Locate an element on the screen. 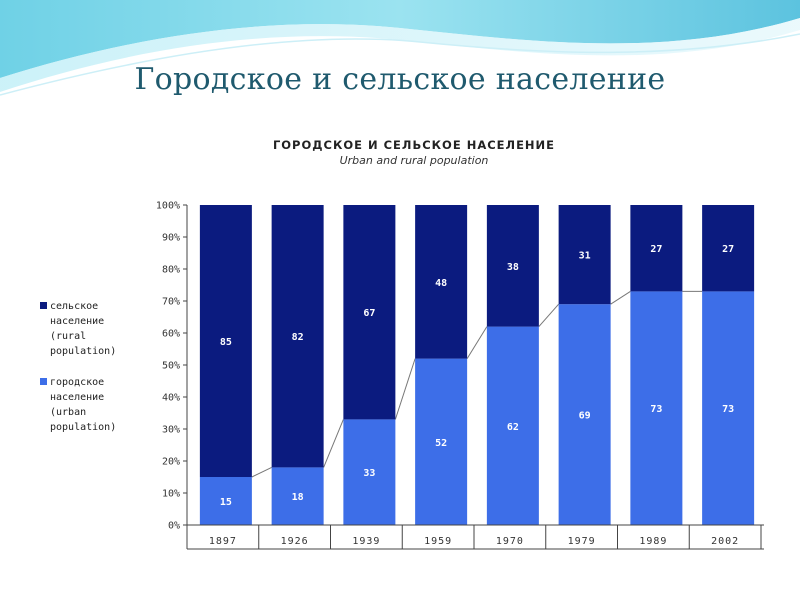 Image resolution: width=800 pixels, height=600 pixels. y-tick-label: 40% is located at coordinates (171, 398).